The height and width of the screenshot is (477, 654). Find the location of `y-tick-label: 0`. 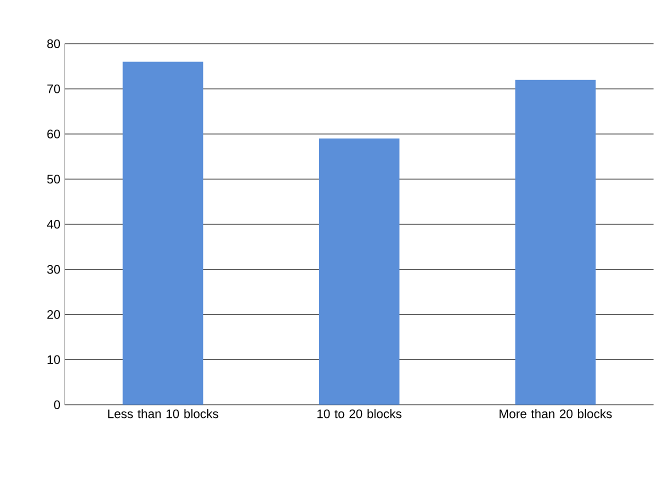

y-tick-label: 0 is located at coordinates (57, 404).